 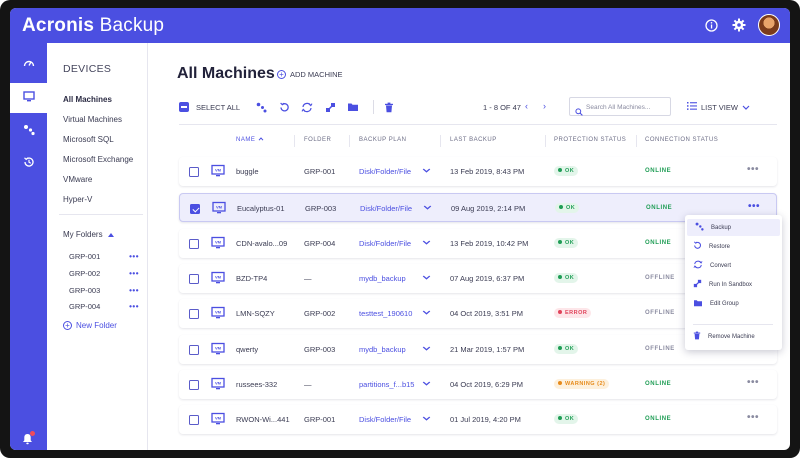 I want to click on backup-plan-link: testtest_190610, so click(x=386, y=313).